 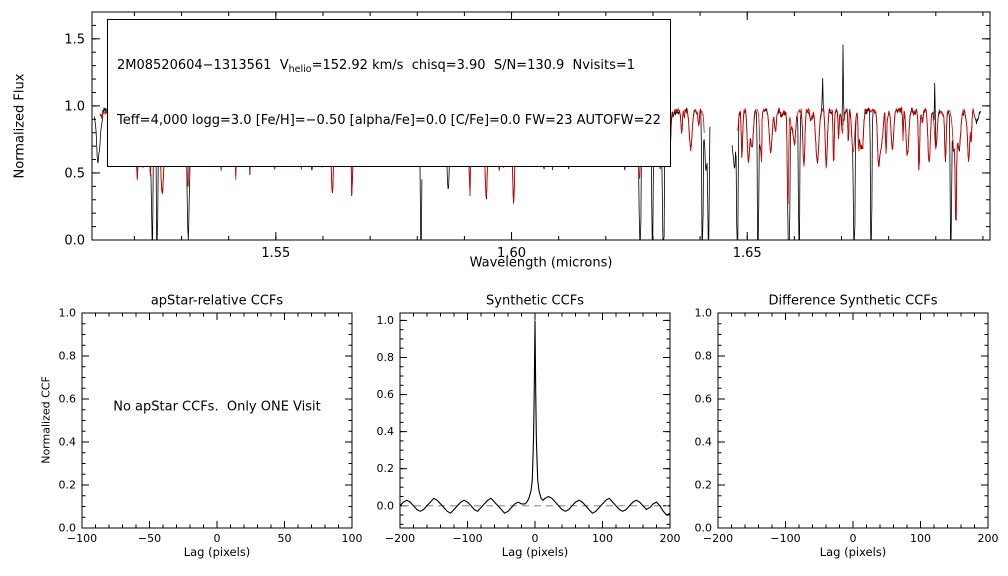 I want to click on y-tick-label: 0.5, so click(x=74, y=173).